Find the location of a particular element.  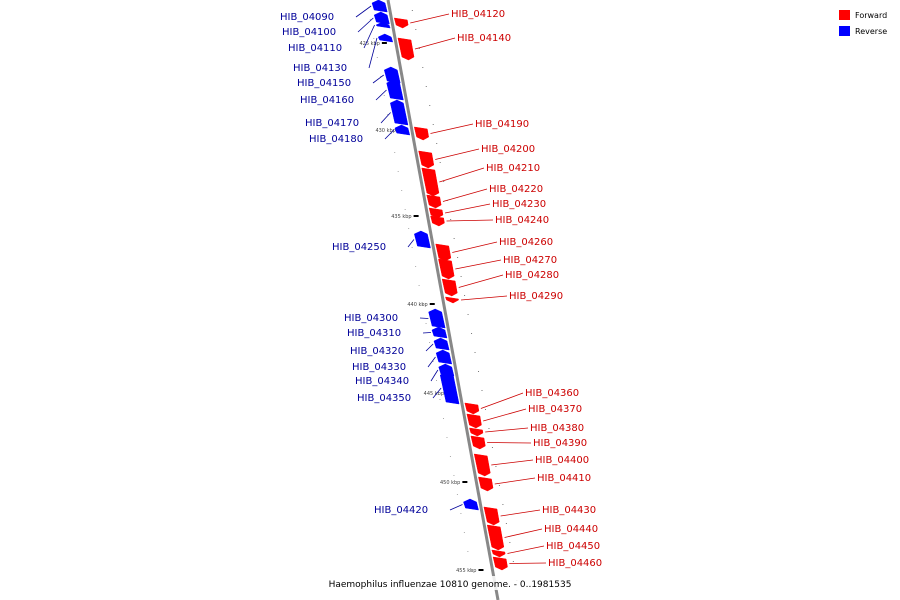

genome-backbone is located at coordinates (443, 300).